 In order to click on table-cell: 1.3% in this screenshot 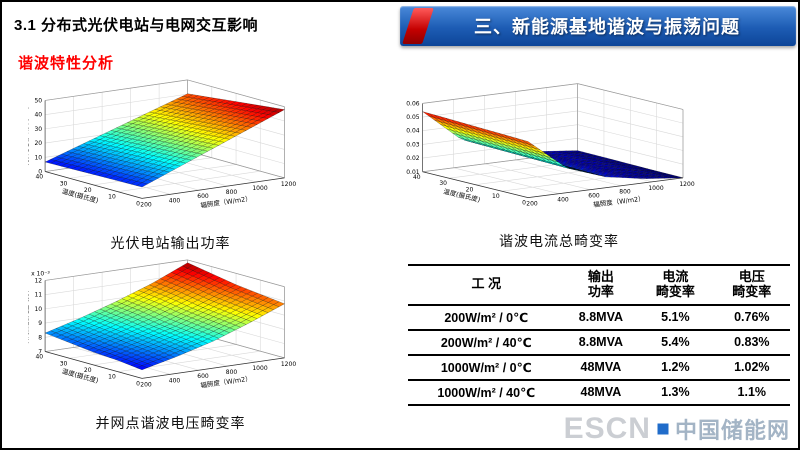, I will do `click(675, 392)`.